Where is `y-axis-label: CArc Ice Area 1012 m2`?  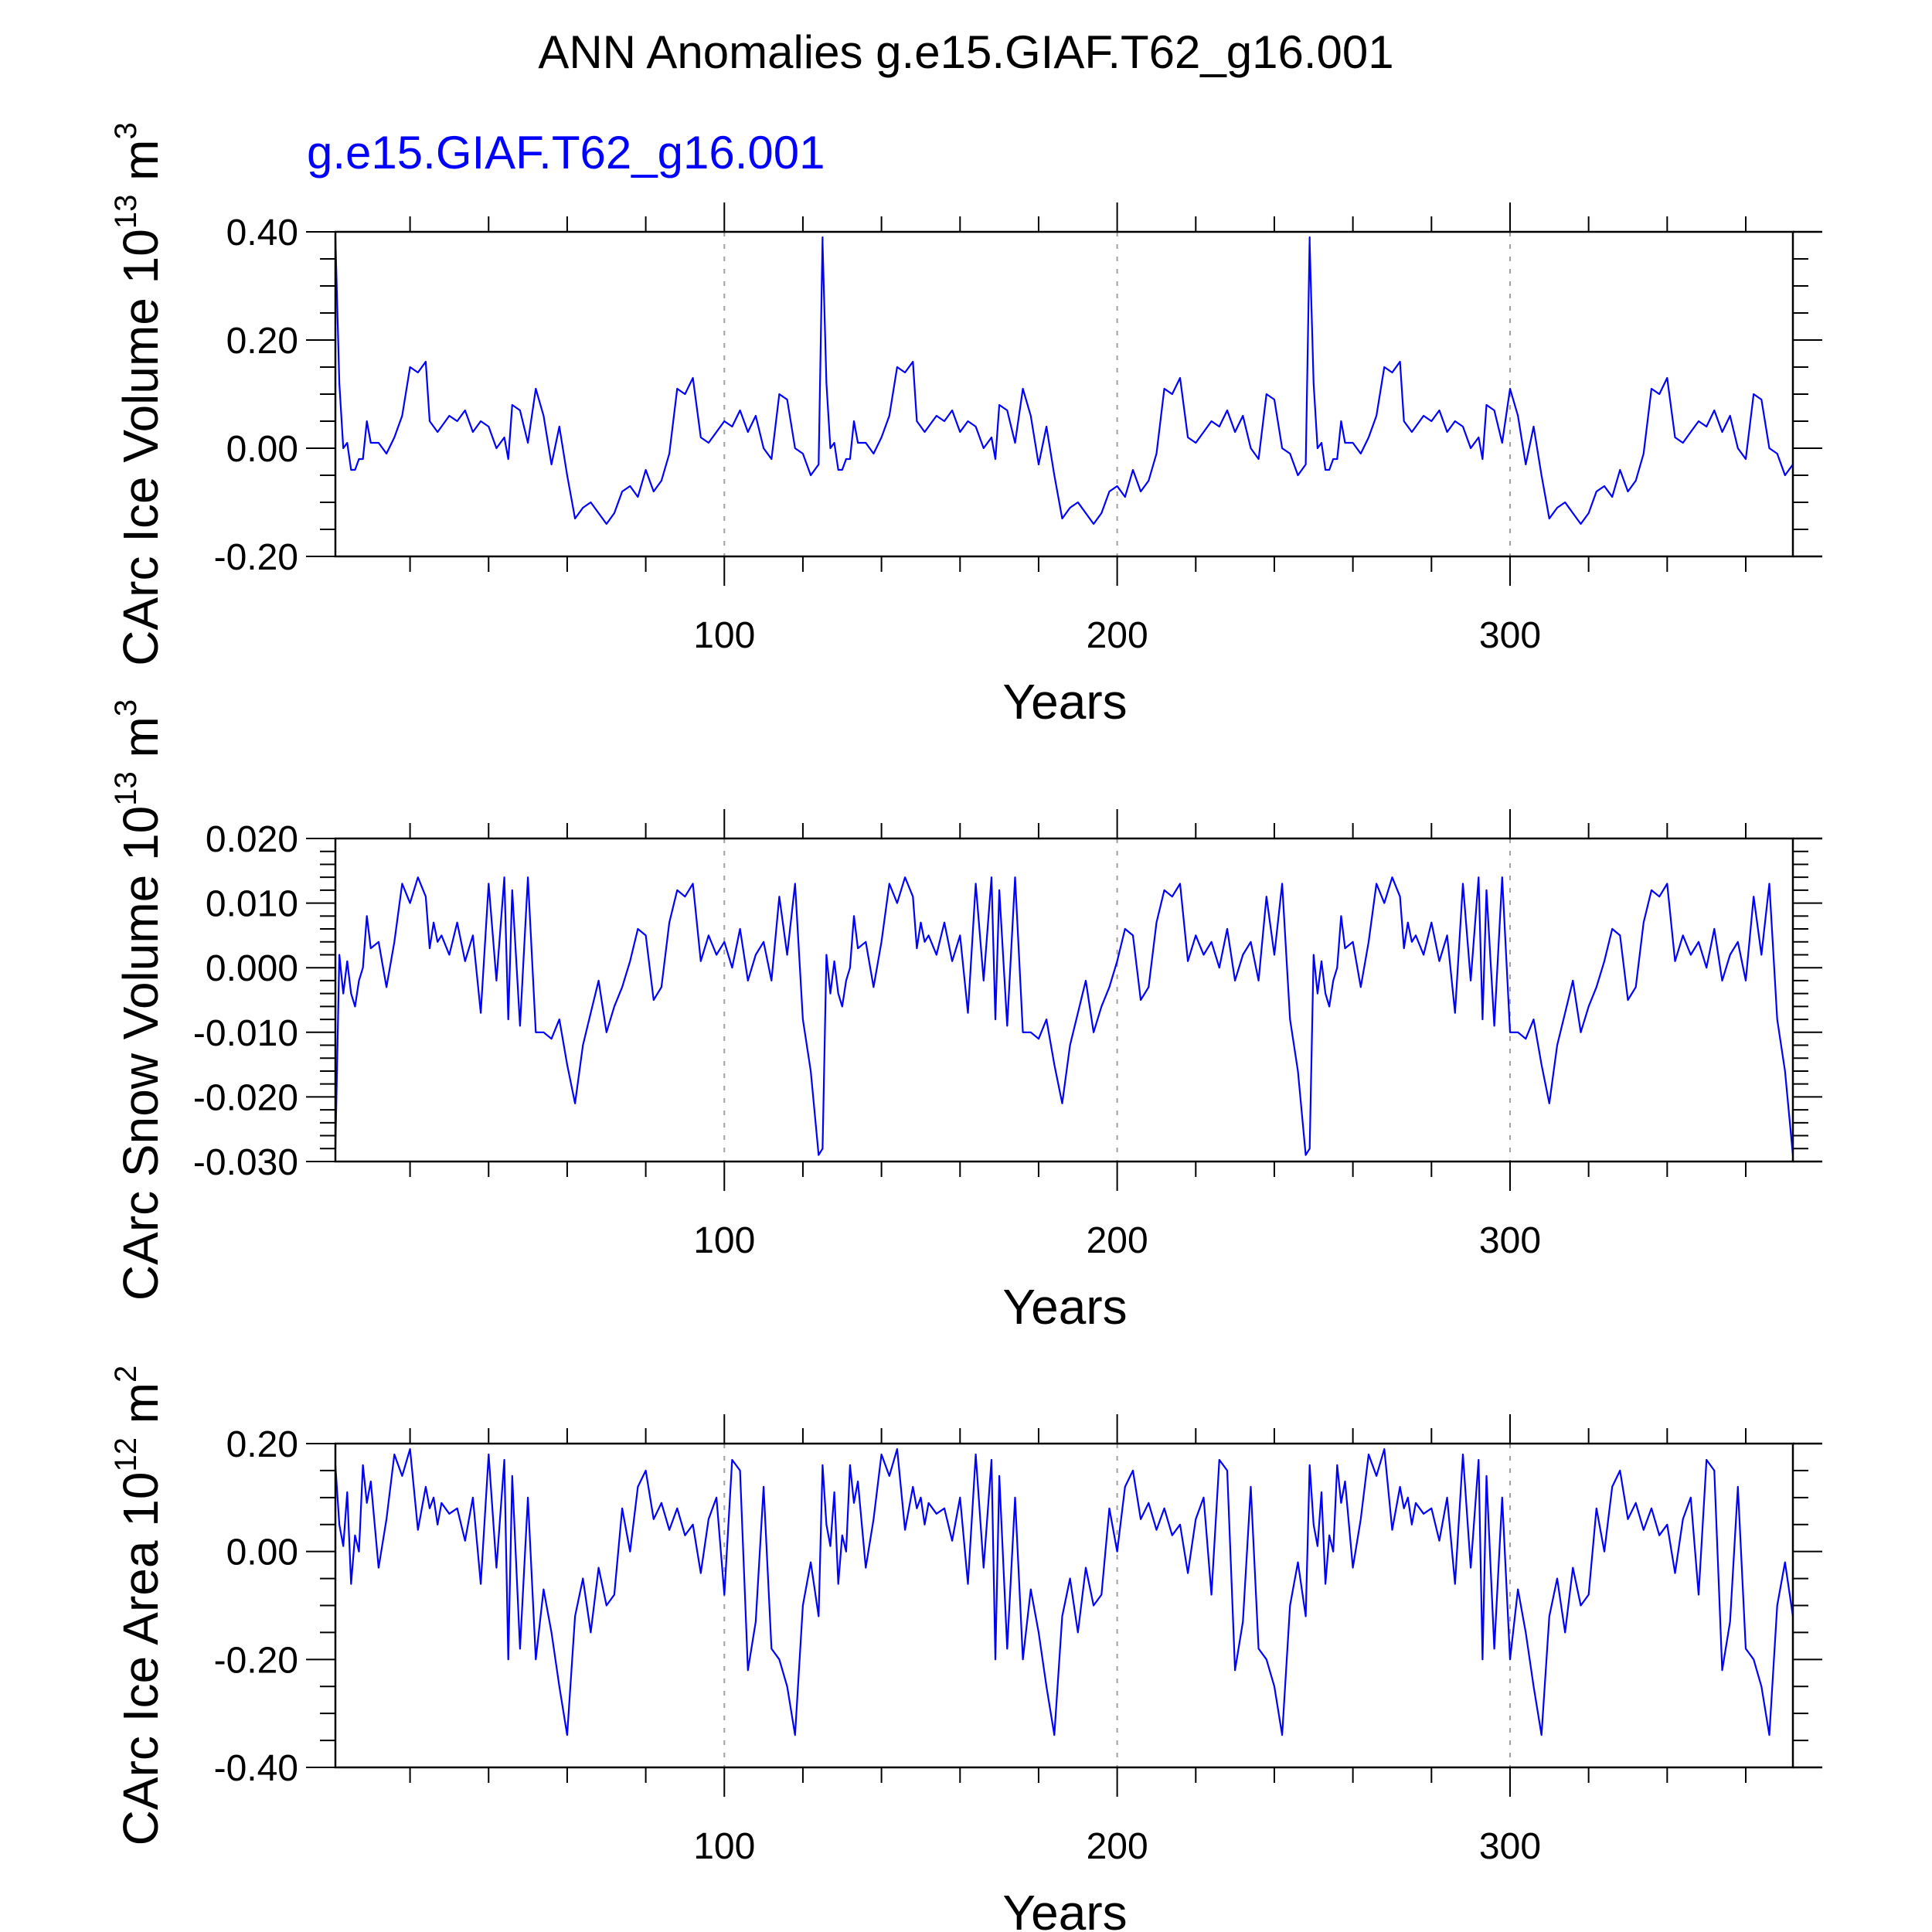 y-axis-label: CArc Ice Area 1012 m2 is located at coordinates (138, 1606).